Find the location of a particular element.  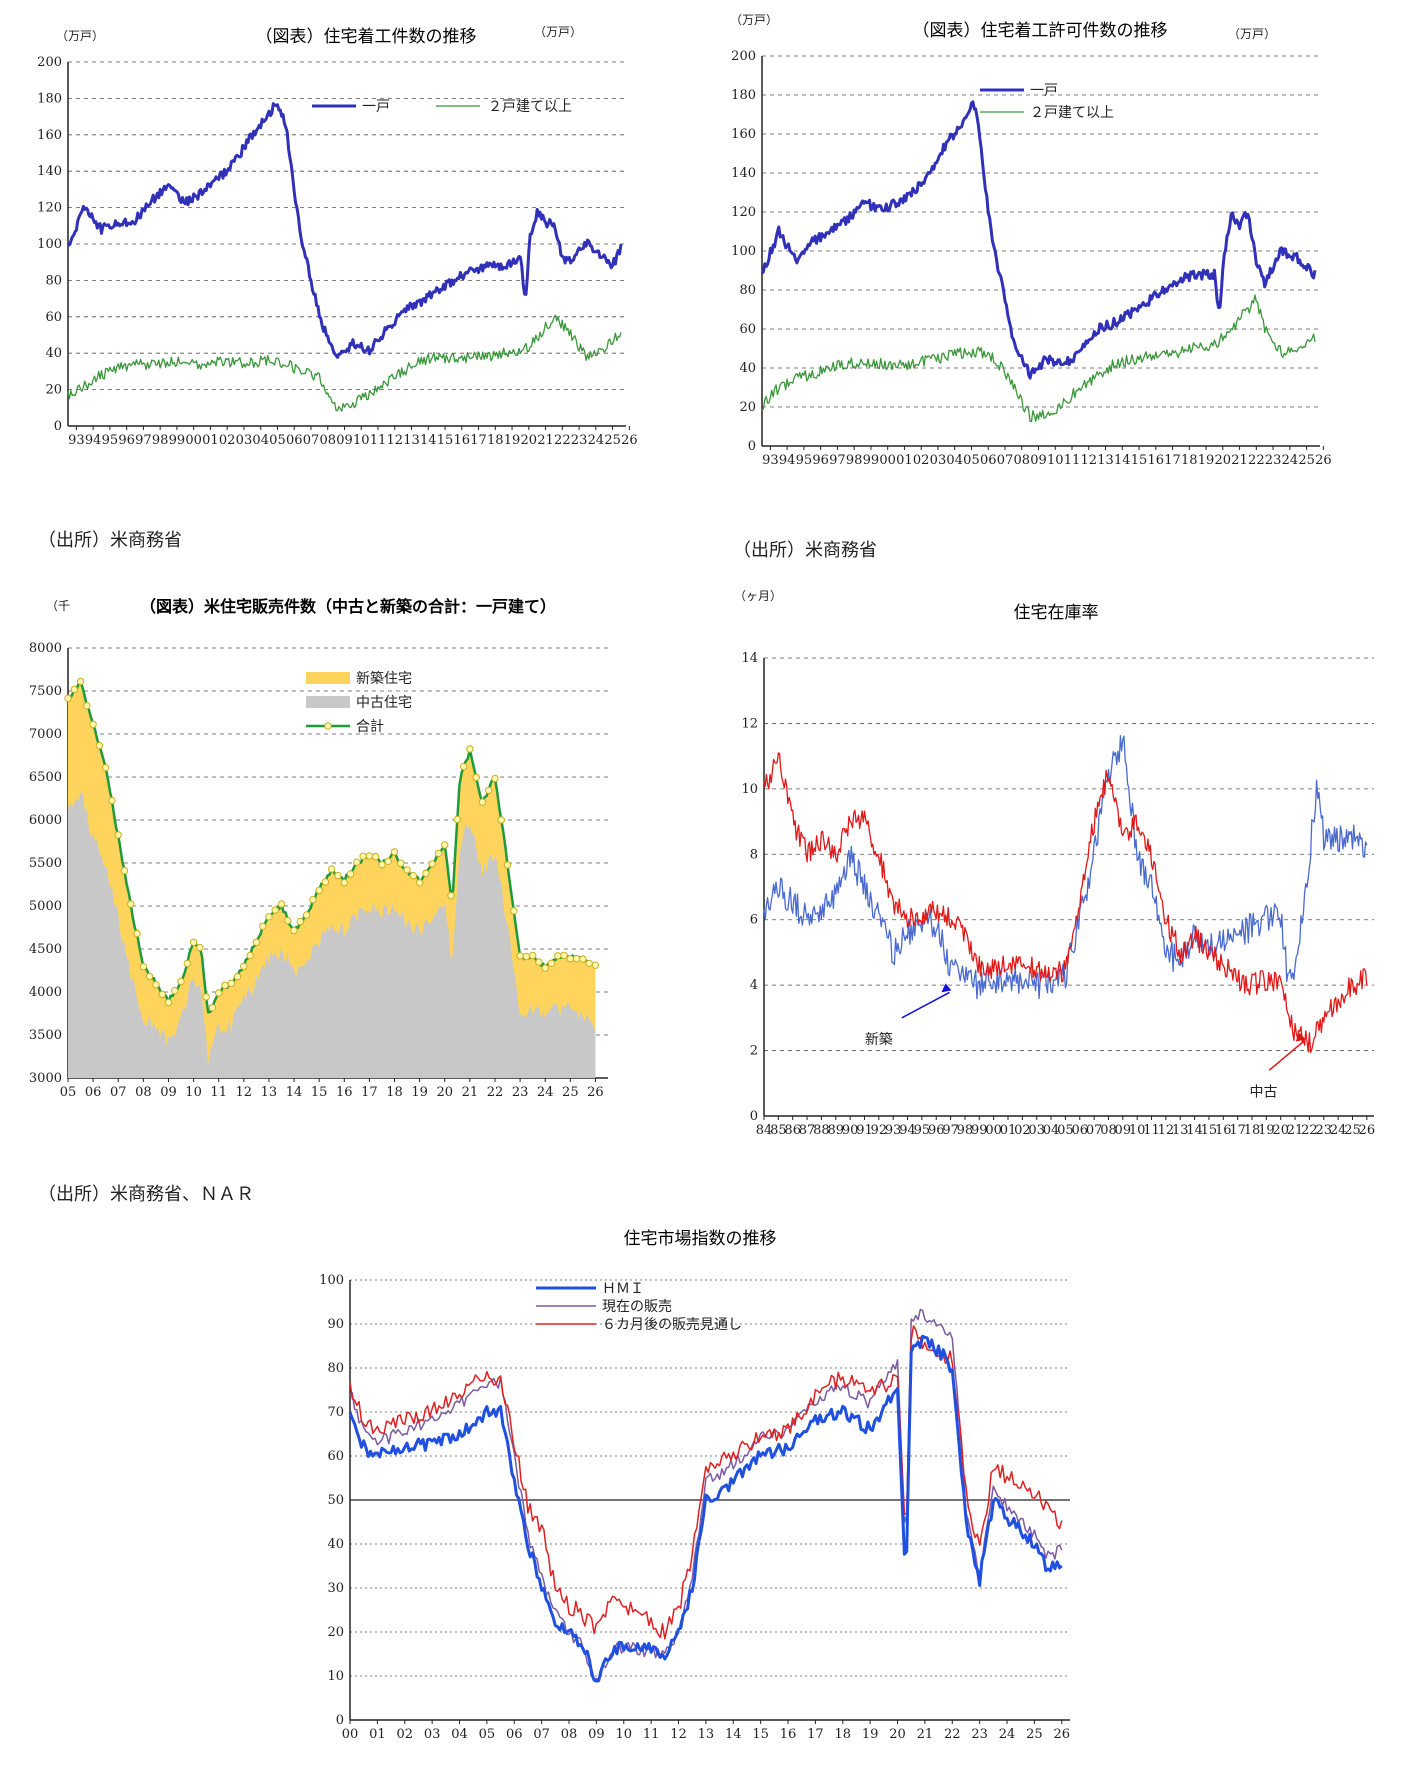

starts-xtick-label: 17 is located at coordinates (478, 440).